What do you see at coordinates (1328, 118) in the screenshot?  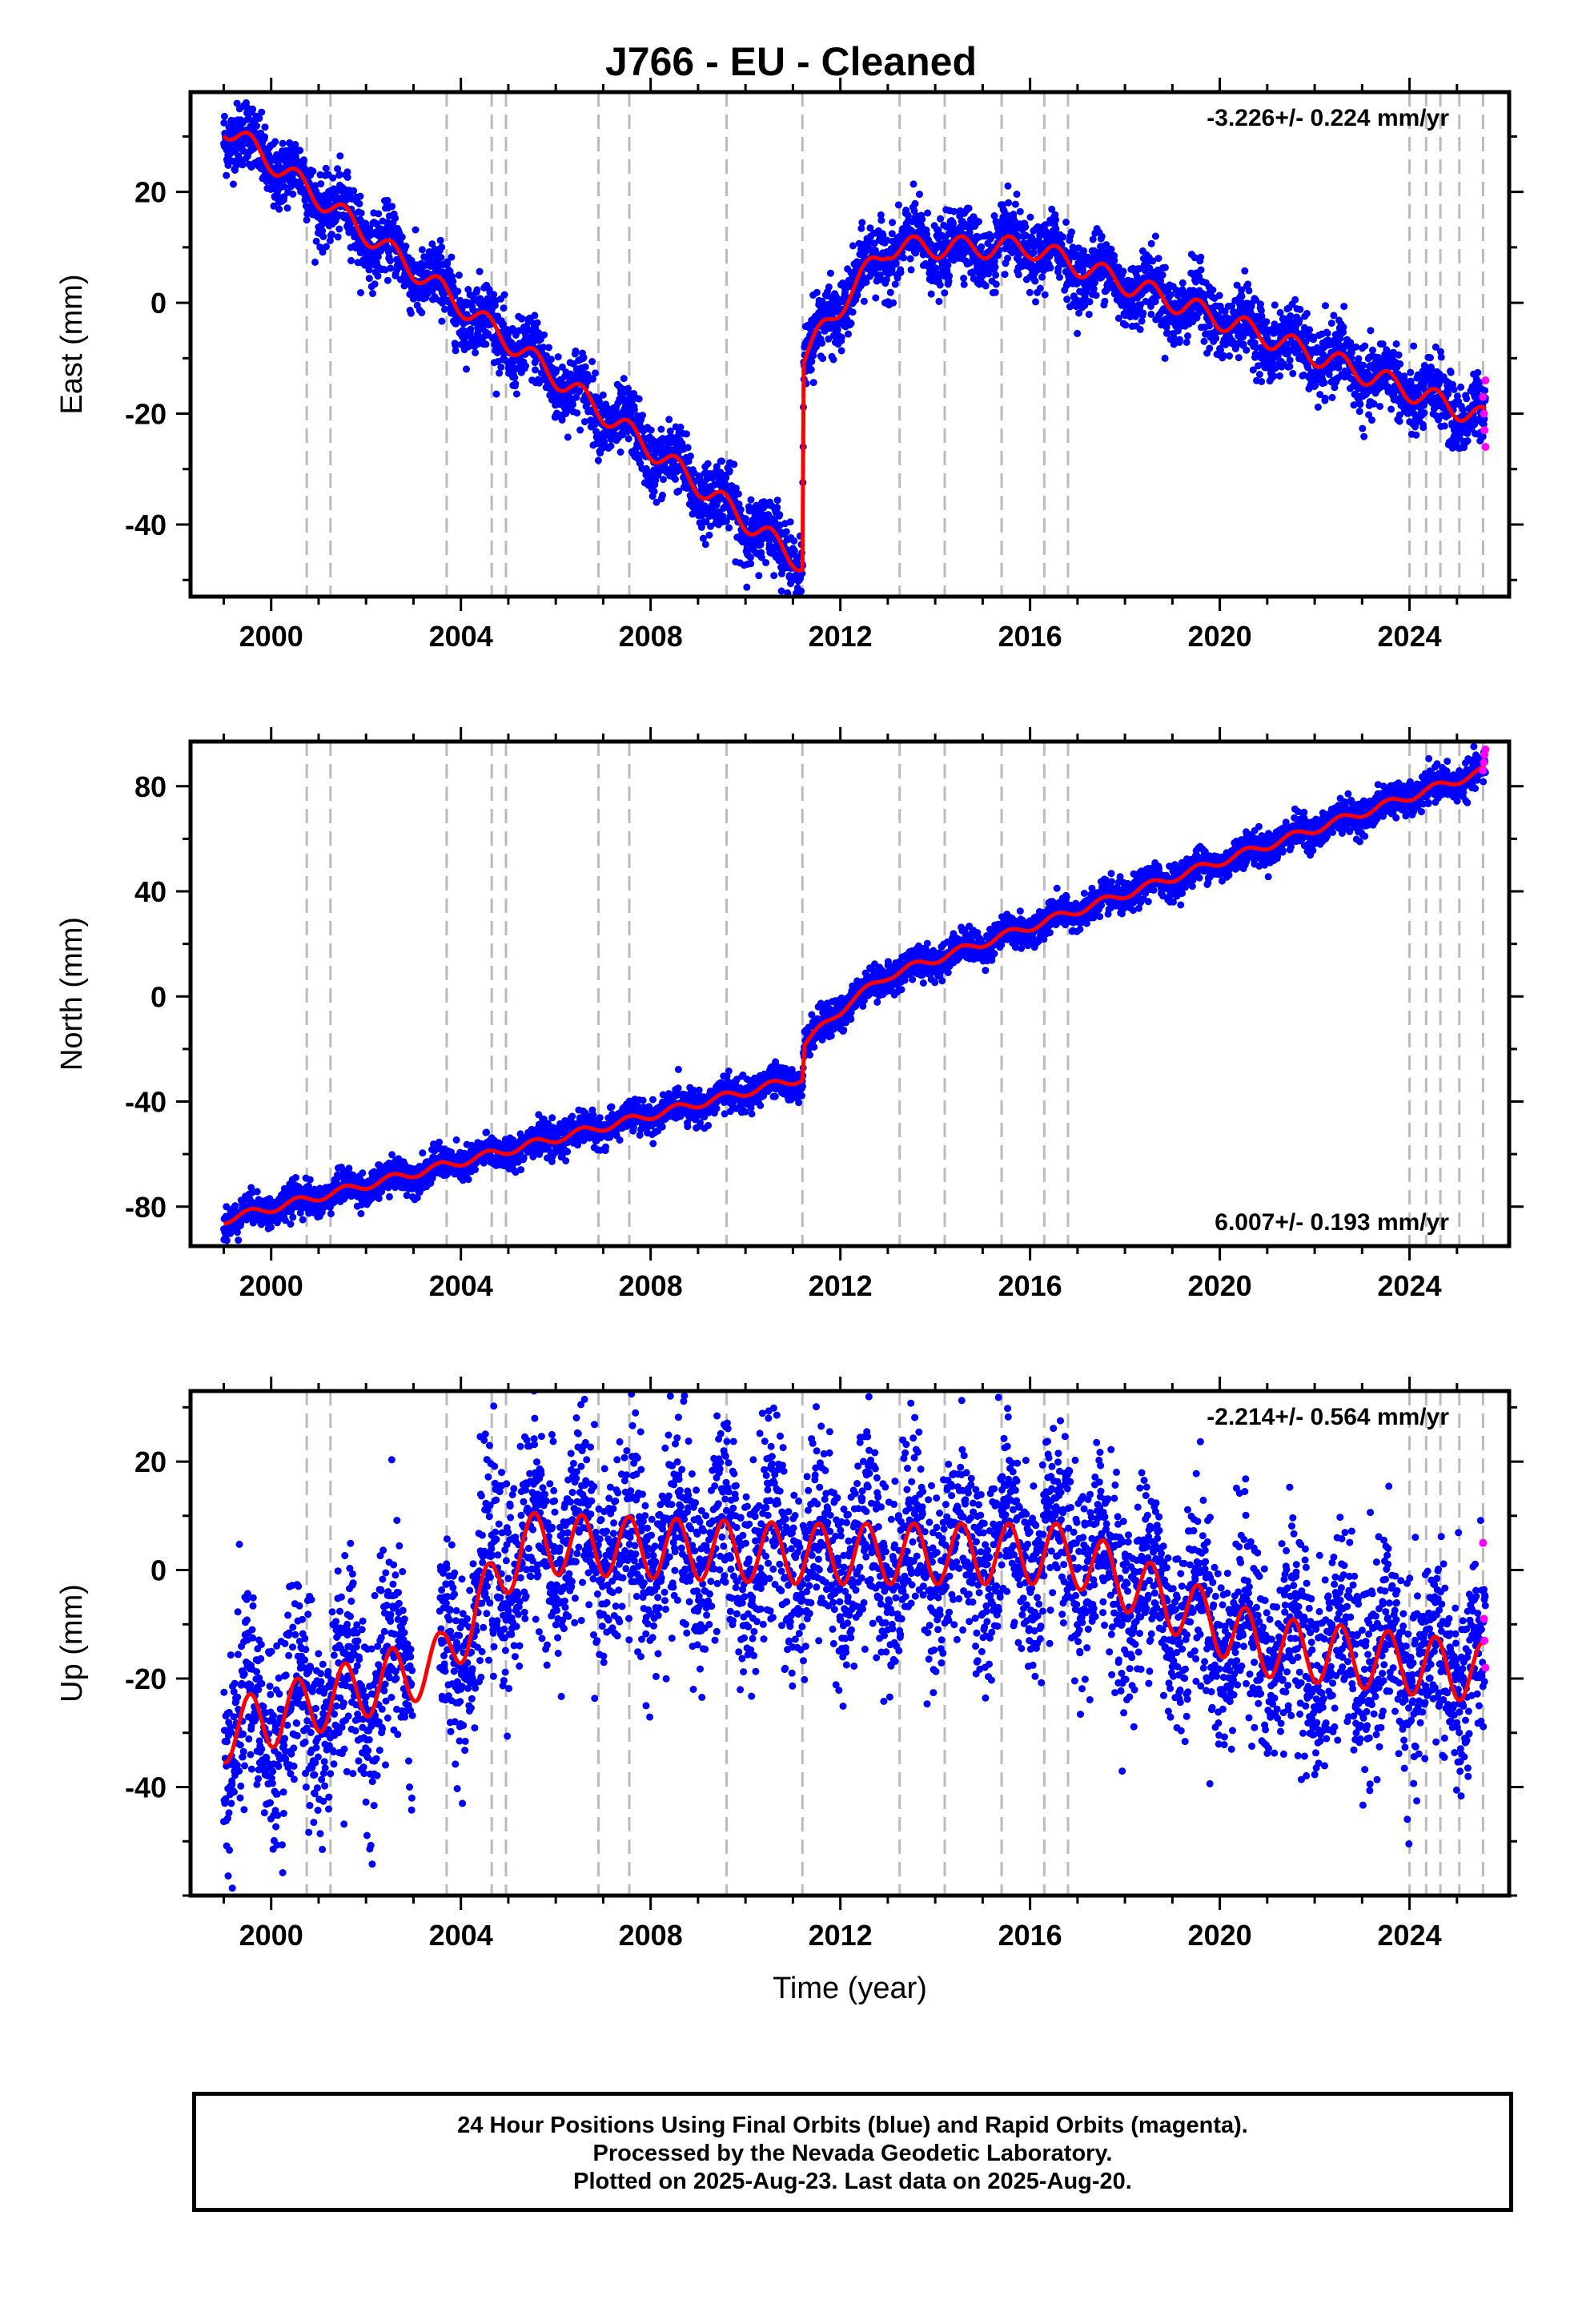 I see `velocity-rate-label: -3.226+/- 0.224 mm/yr` at bounding box center [1328, 118].